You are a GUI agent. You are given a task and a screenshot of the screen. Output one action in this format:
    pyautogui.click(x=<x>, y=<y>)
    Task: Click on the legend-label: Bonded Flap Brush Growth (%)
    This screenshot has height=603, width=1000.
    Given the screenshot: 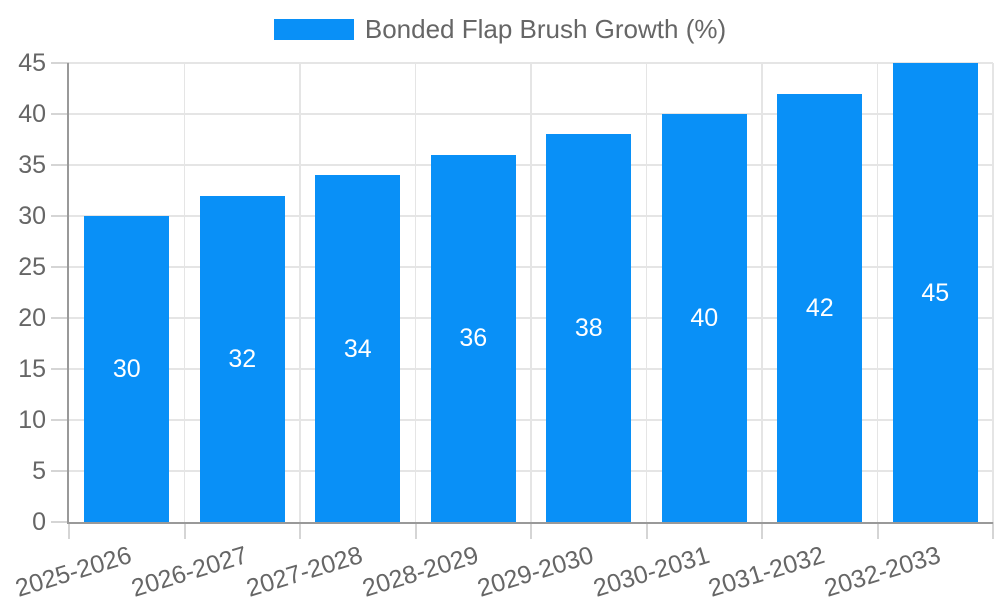 What is the action you would take?
    pyautogui.click(x=545, y=29)
    